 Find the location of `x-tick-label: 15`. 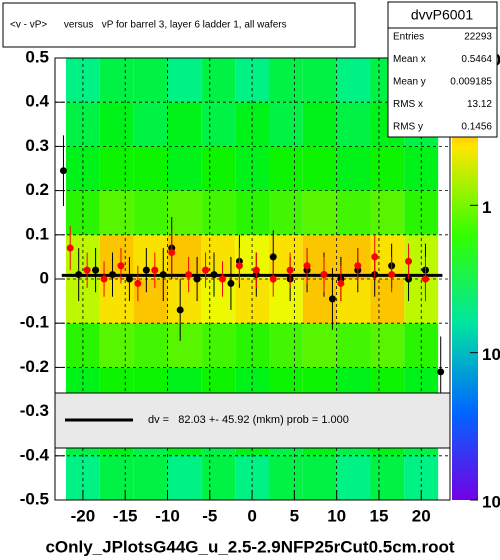

x-tick-label: 15 is located at coordinates (378, 515).